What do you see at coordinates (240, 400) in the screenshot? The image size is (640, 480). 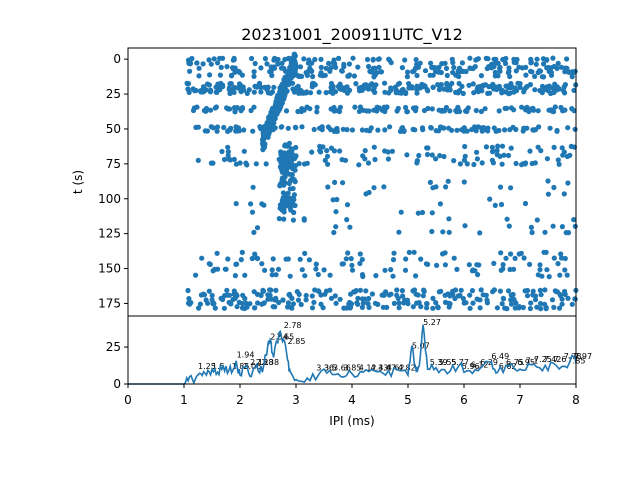 I see `x-tick-label: 2` at bounding box center [240, 400].